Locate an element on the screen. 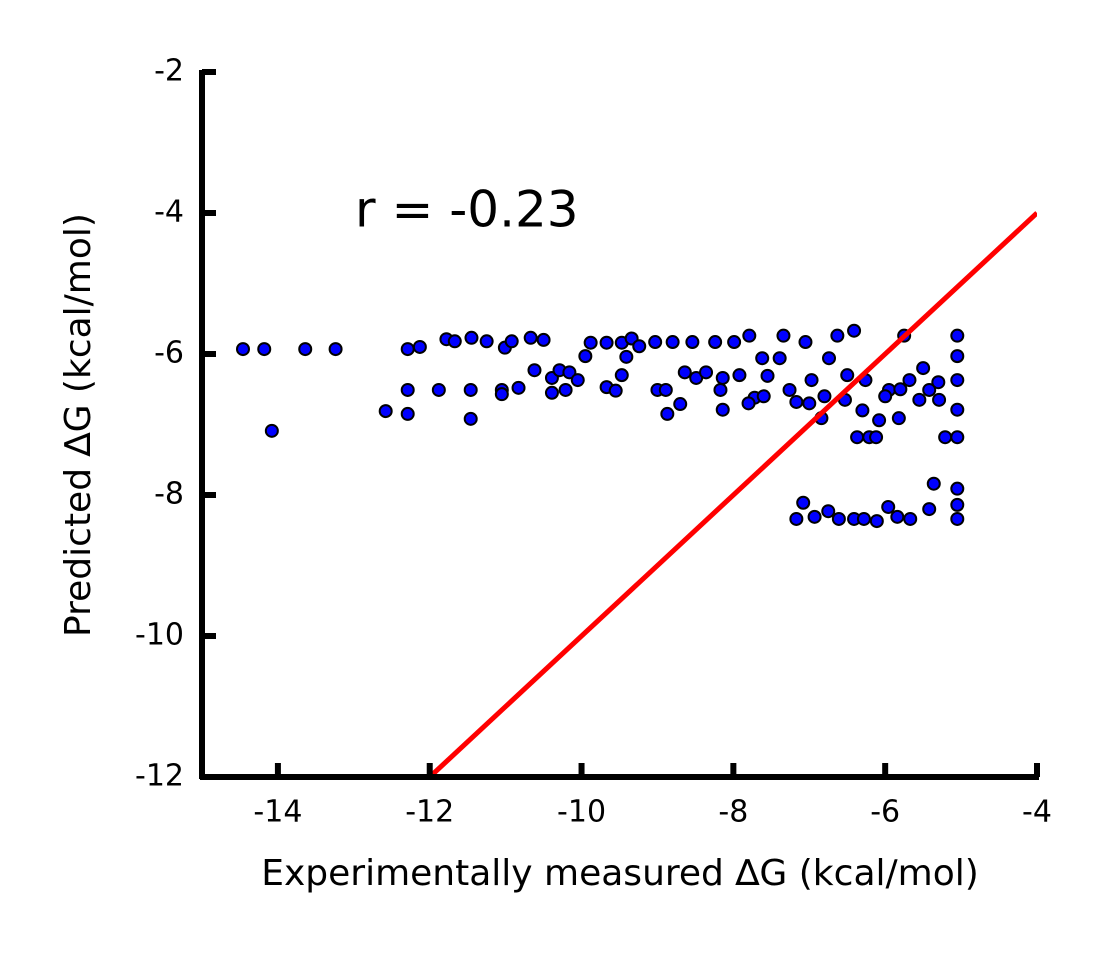 The height and width of the screenshot is (964, 1110). y-tick-label: -10 is located at coordinates (159, 635).